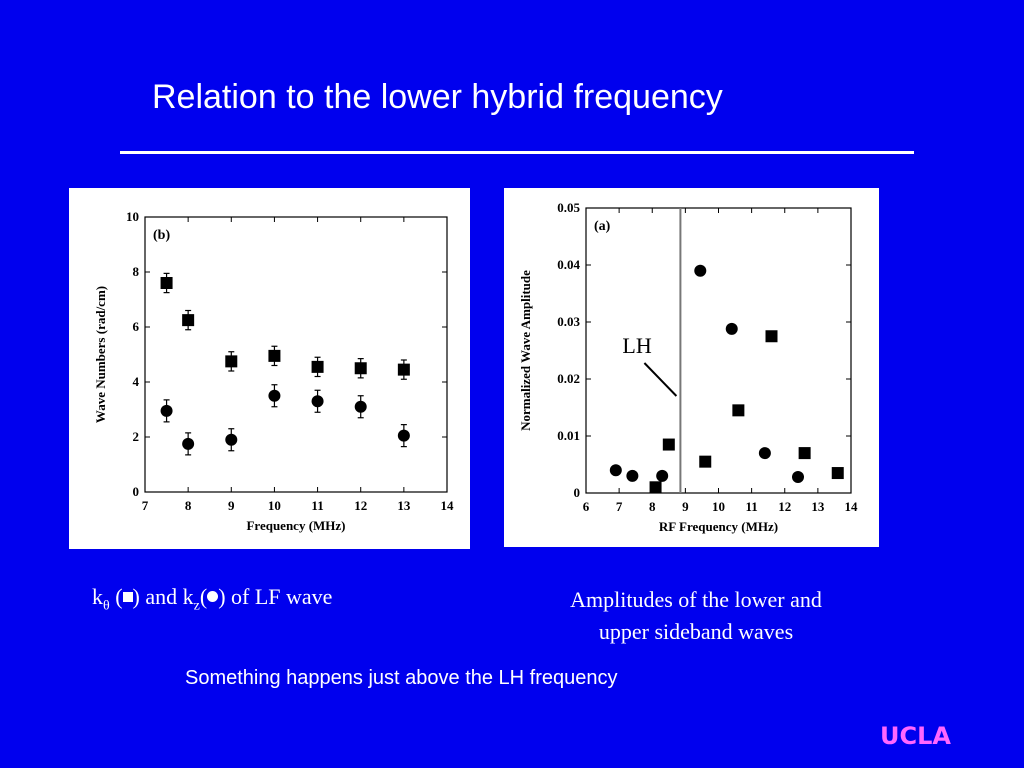 This screenshot has height=768, width=1024. What do you see at coordinates (116, 596) in the screenshot?
I see `caption-part1: (` at bounding box center [116, 596].